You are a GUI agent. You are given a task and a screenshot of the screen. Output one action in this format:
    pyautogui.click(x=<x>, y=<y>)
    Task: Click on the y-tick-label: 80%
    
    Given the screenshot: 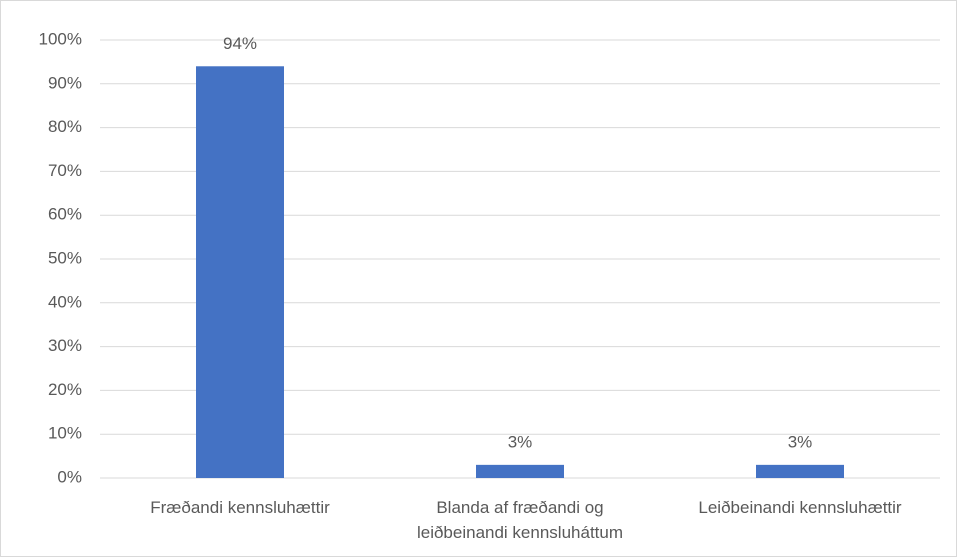 What is the action you would take?
    pyautogui.click(x=65, y=126)
    